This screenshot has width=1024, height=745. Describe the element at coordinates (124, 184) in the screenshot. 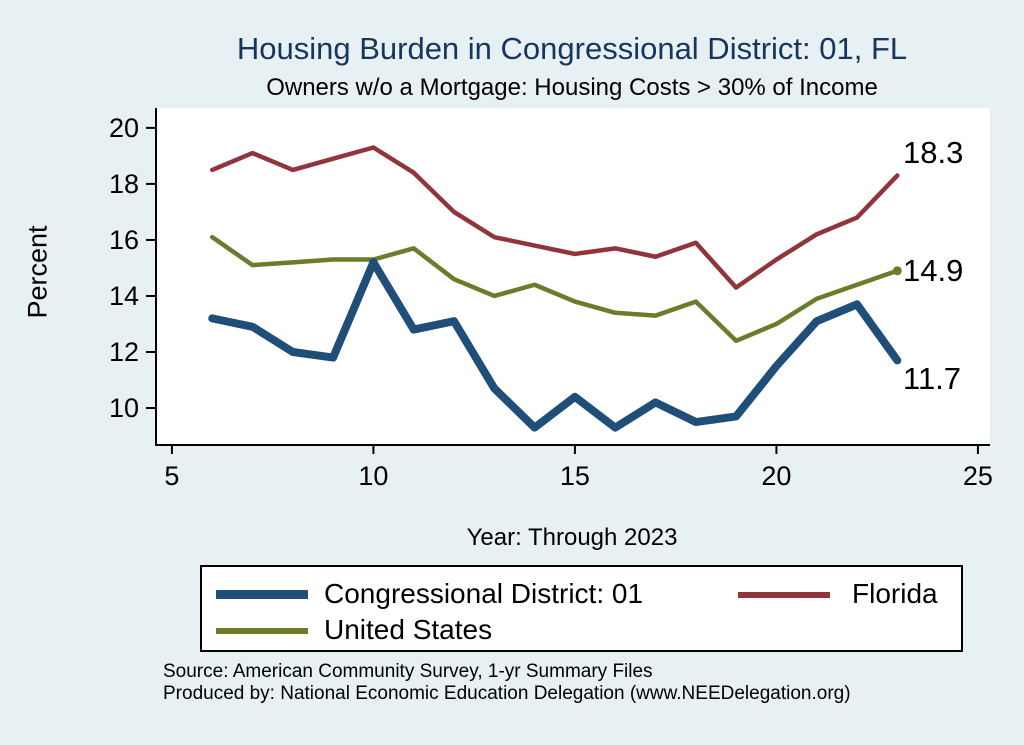

I see `svg-text: 18` at that location.